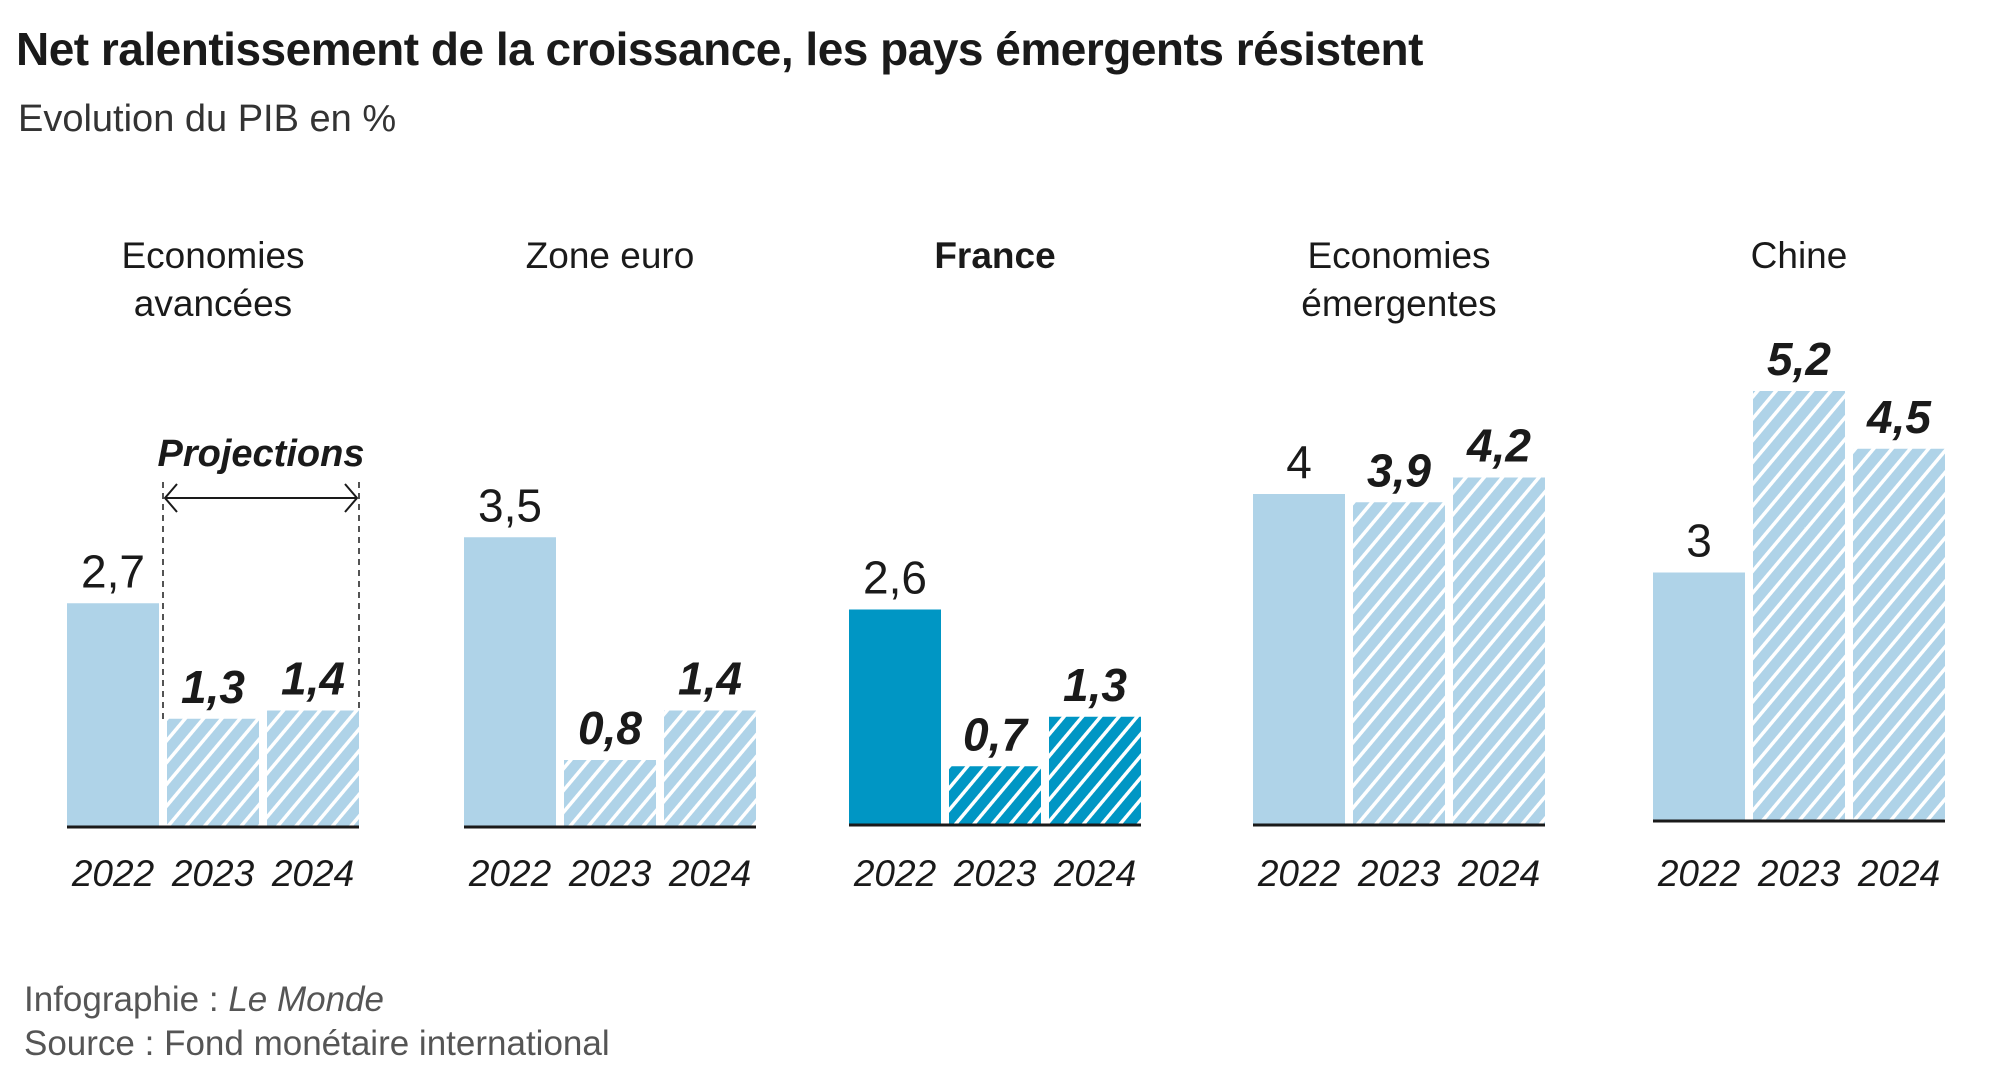  I want to click on data-label: 5,2, so click(1799, 359).